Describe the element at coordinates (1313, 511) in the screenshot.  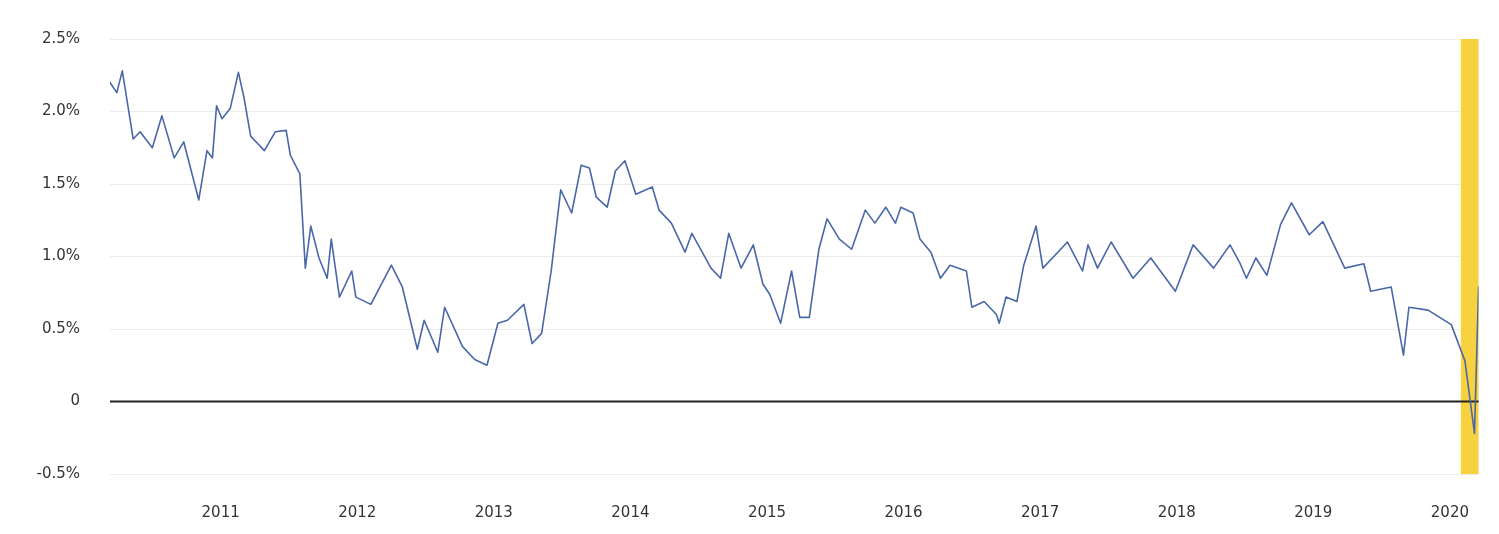
I see `x-tick-label: 2019` at that location.